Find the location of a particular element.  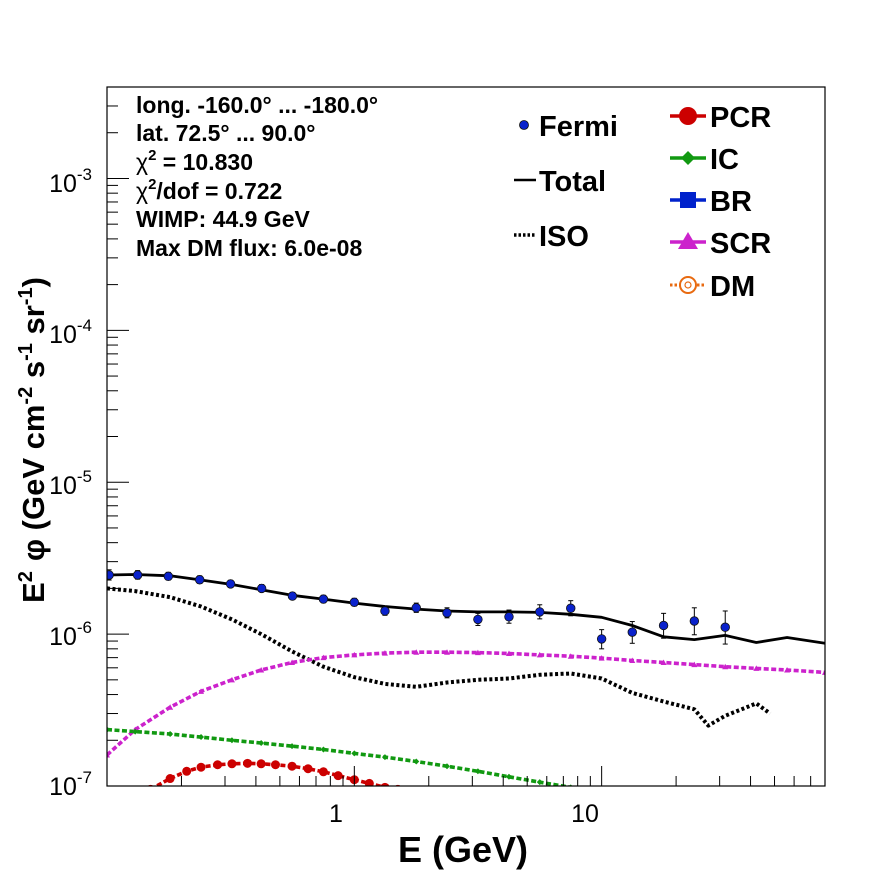

series-line-total is located at coordinates (466, 609).